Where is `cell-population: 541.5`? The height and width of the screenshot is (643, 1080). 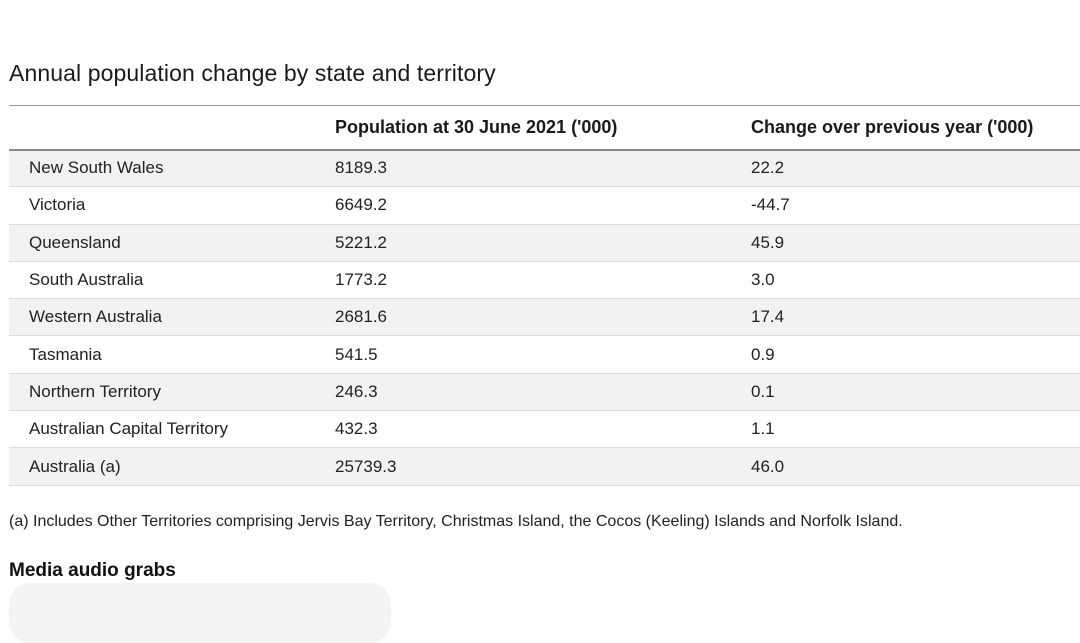
cell-population: 541.5 is located at coordinates (356, 354).